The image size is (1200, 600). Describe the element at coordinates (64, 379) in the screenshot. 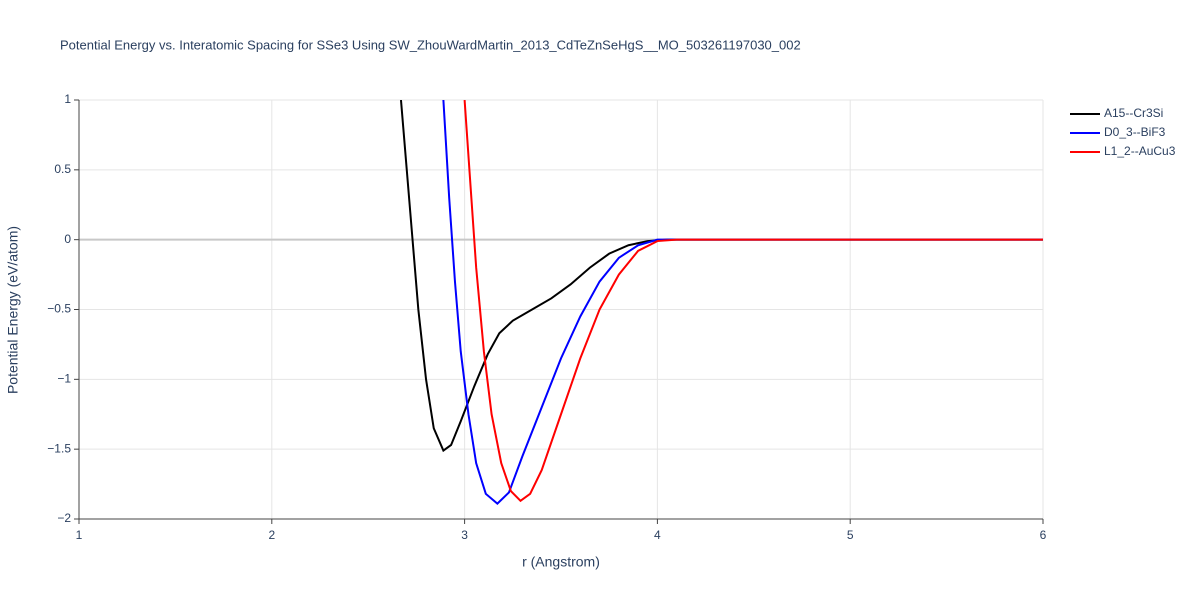

I see `y-tick-label: −1` at that location.